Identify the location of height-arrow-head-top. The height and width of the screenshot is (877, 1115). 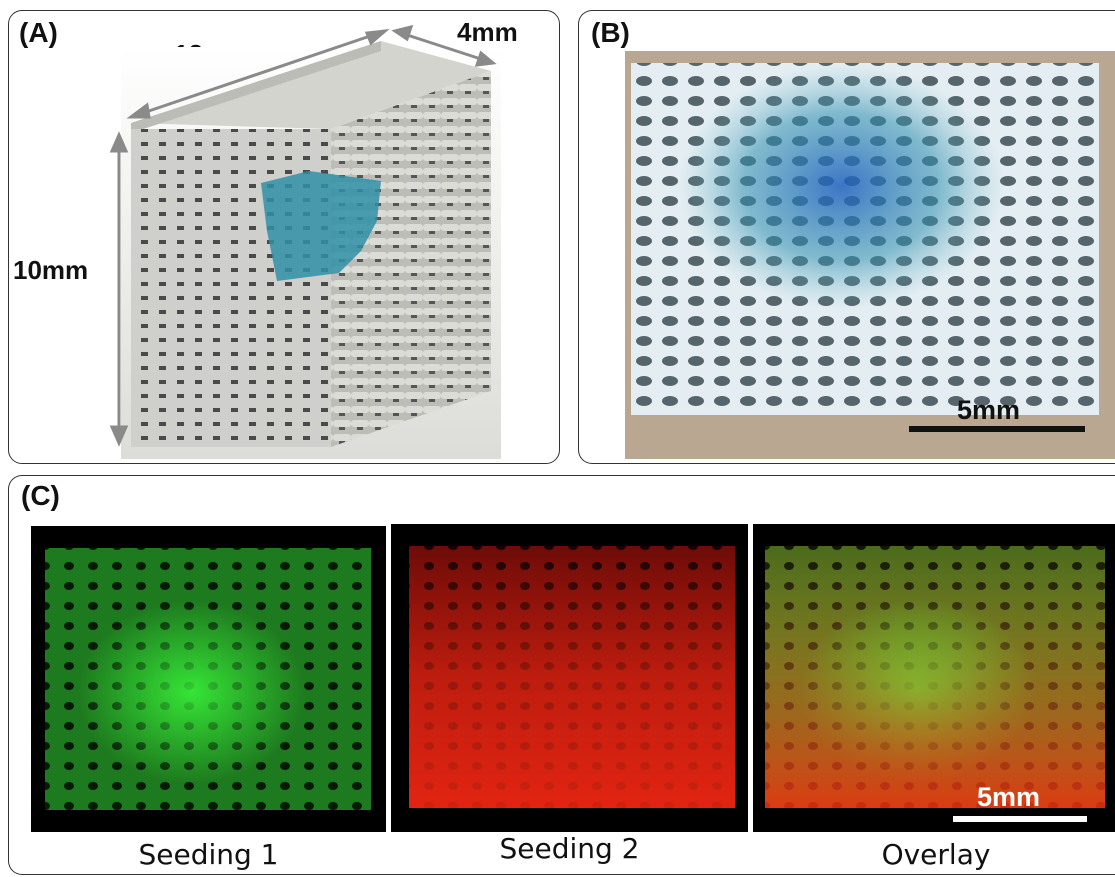
(119, 142).